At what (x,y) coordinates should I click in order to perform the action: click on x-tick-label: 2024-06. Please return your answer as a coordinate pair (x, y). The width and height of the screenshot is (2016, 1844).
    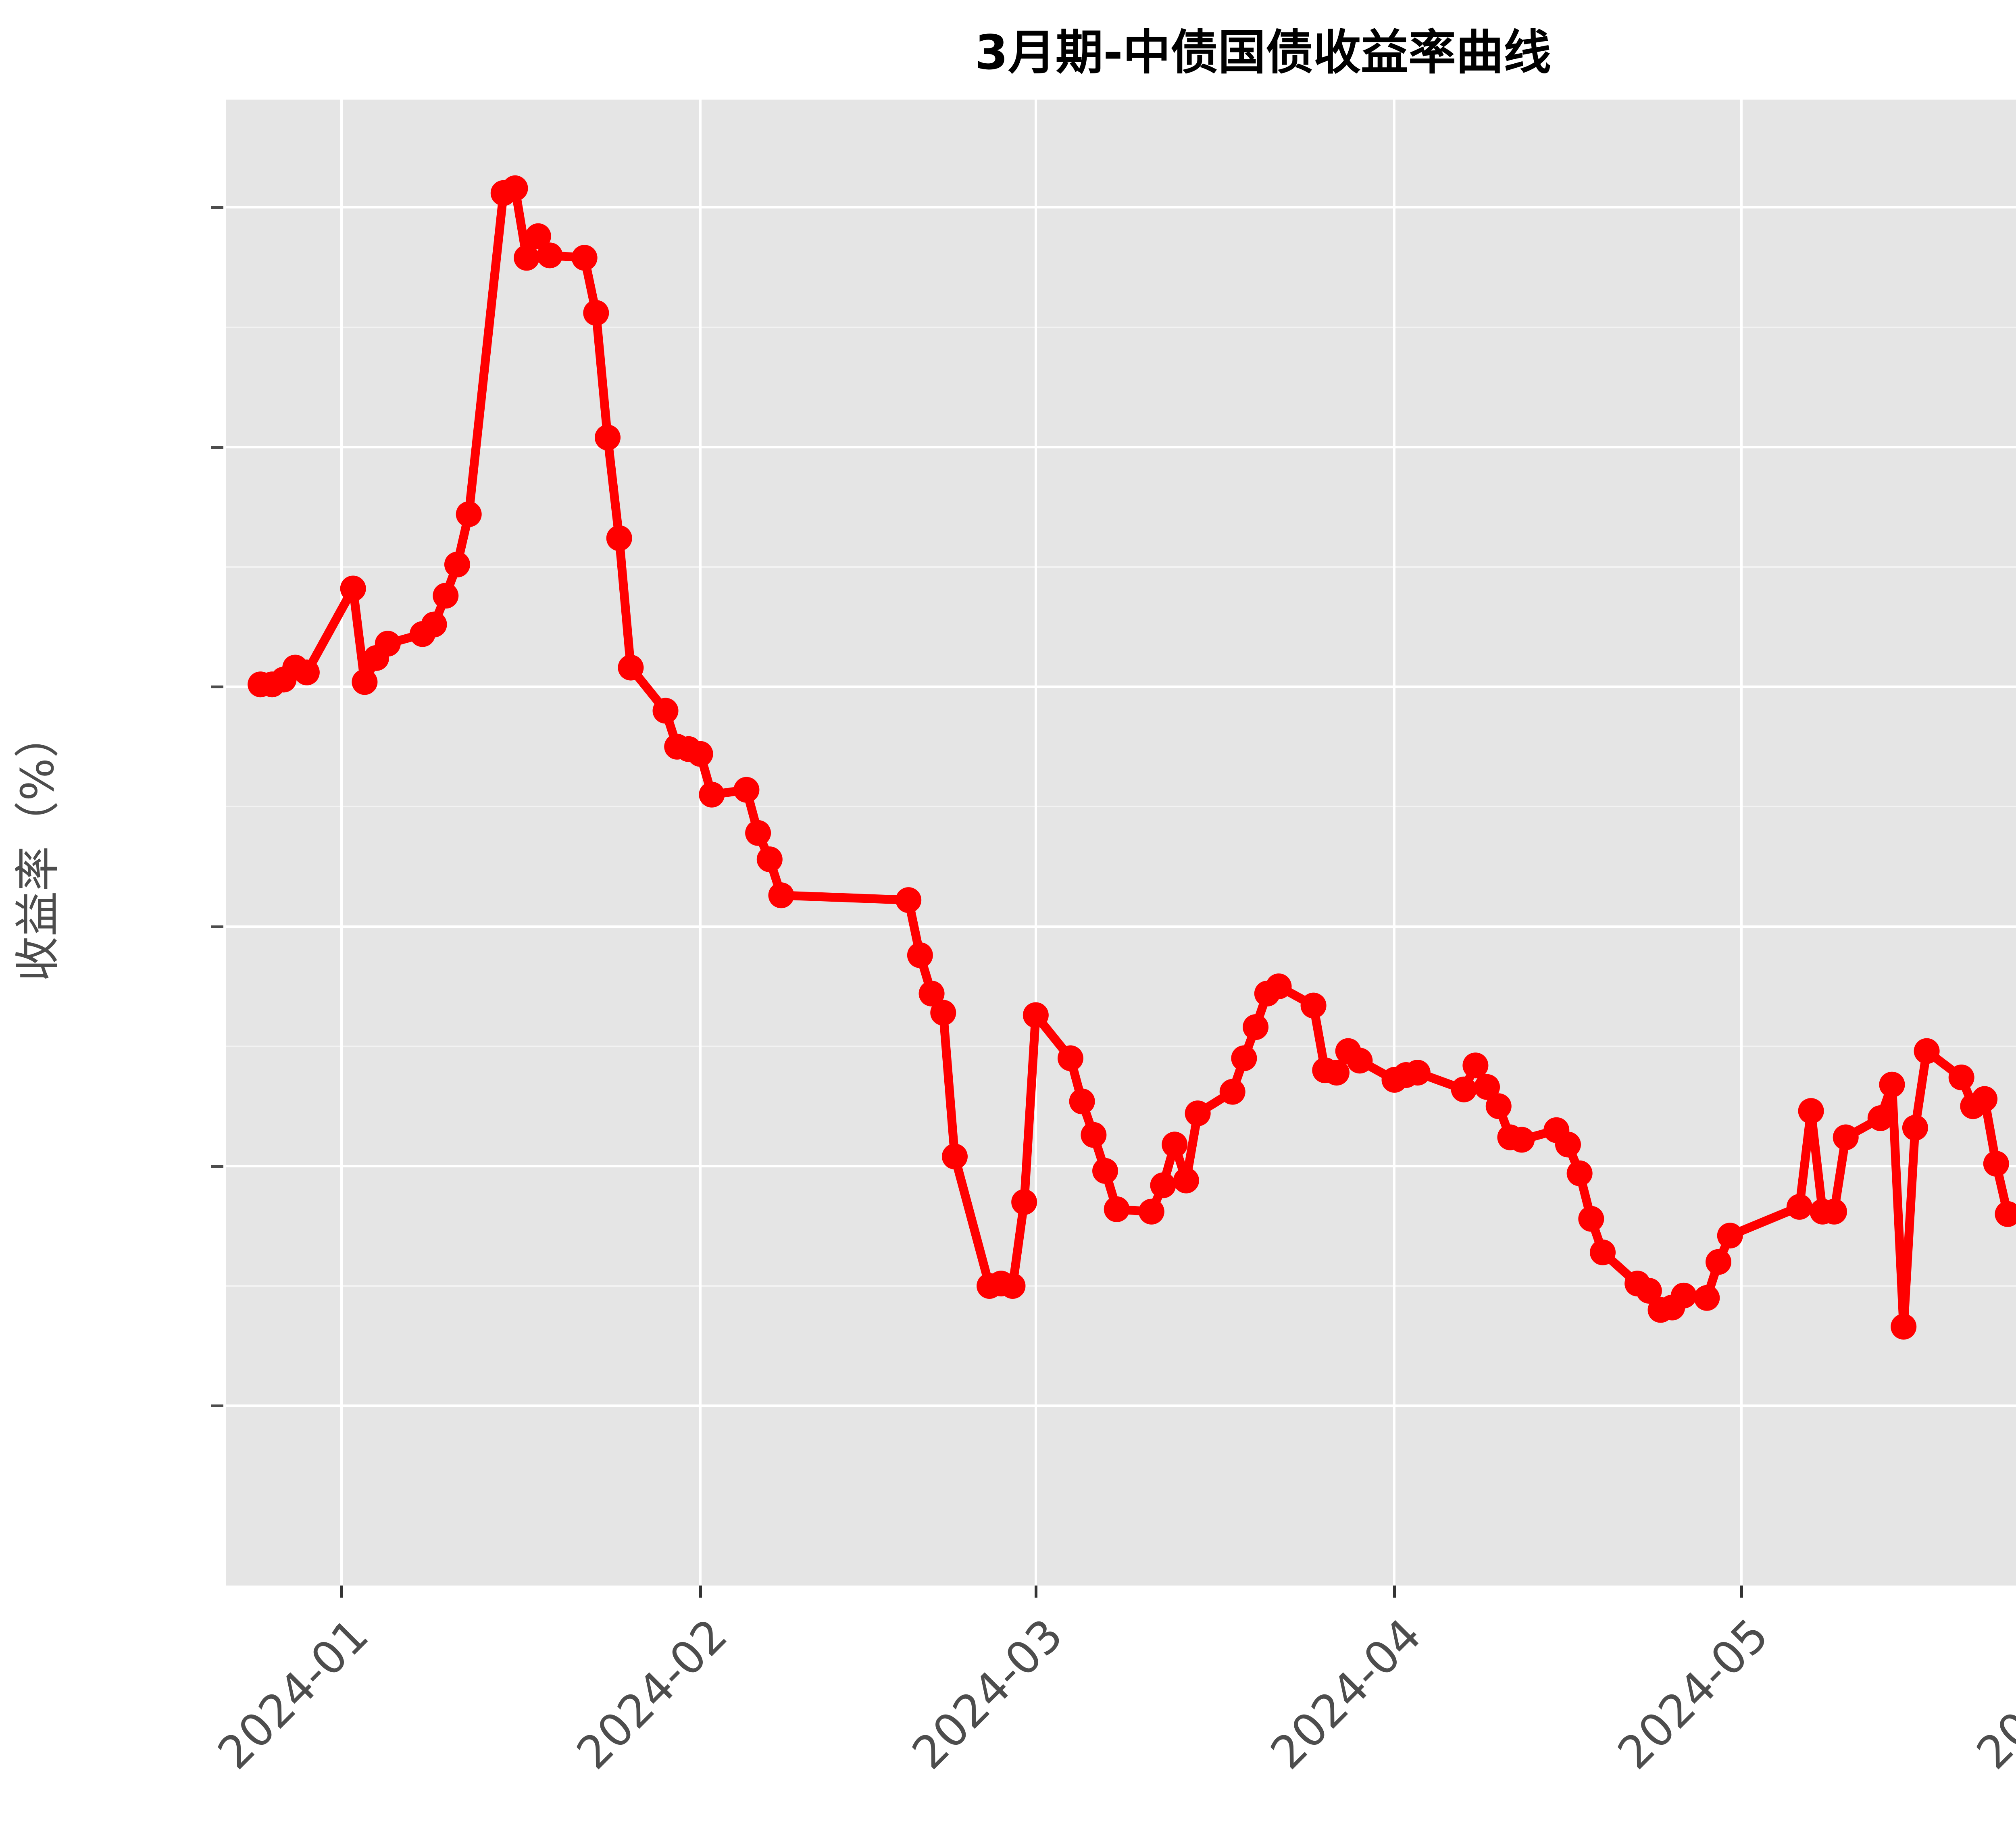
    Looking at the image, I should click on (1991, 1694).